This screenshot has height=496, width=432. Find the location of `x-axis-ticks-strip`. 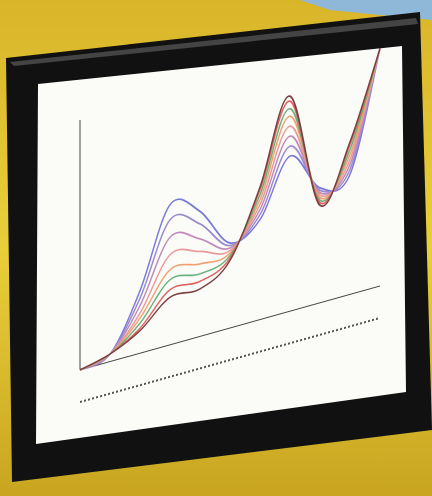

x-axis-ticks-strip is located at coordinates (230, 359).